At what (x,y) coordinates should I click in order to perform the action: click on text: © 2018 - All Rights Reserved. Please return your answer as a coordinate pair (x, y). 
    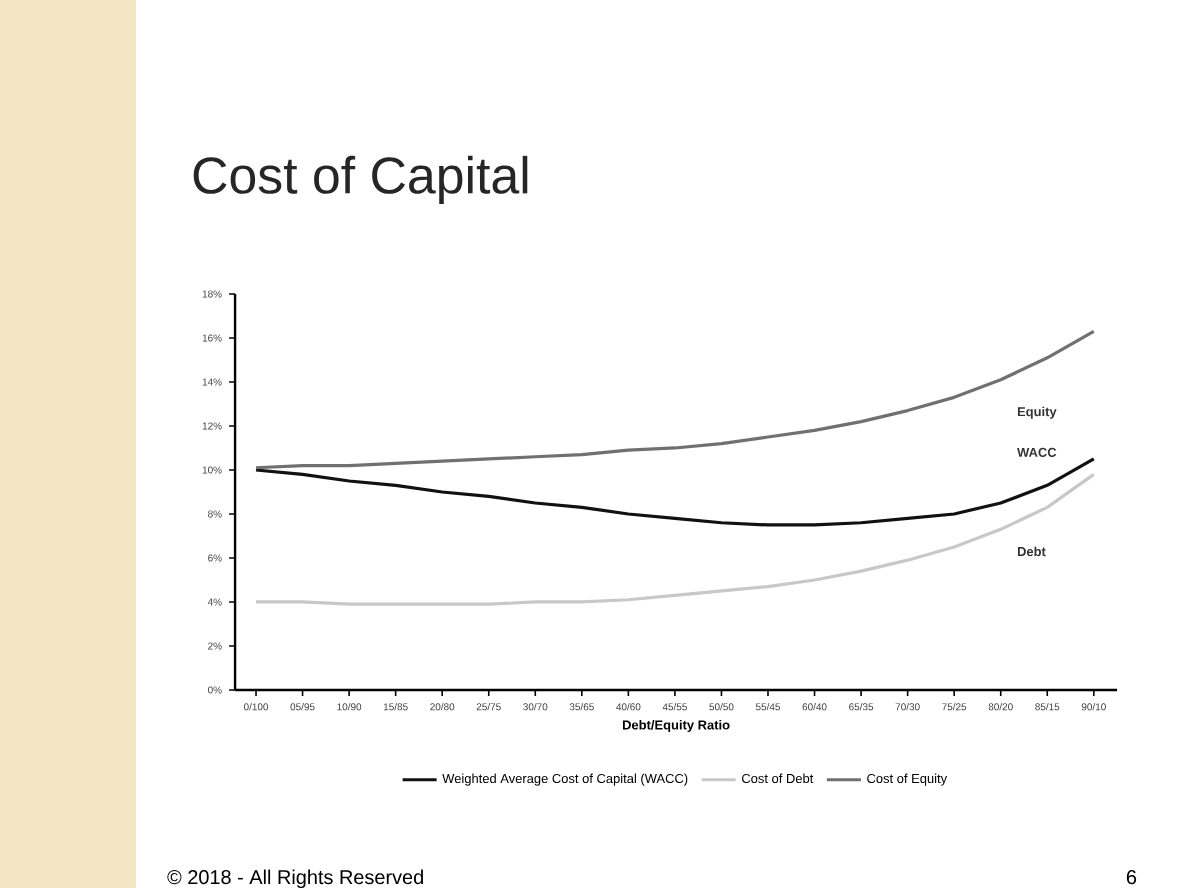
    Looking at the image, I should click on (295, 878).